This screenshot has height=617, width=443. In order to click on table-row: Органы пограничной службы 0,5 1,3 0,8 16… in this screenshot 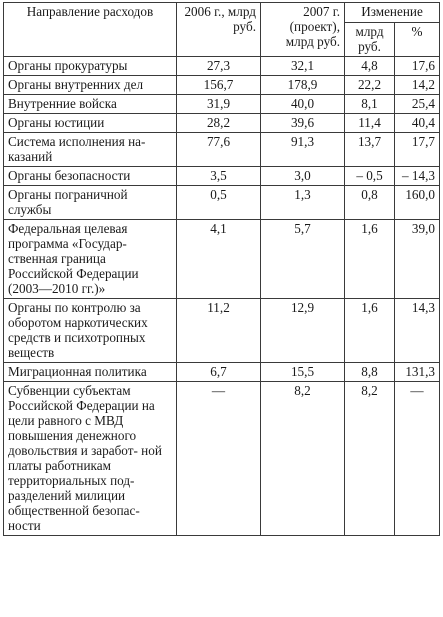, I will do `click(221, 202)`.